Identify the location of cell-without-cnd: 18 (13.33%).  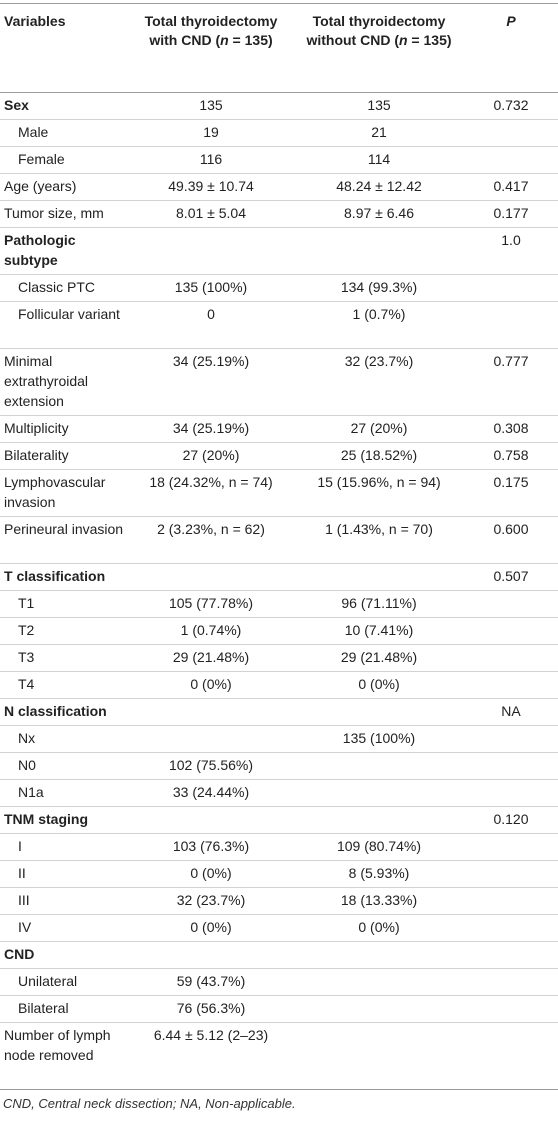
(379, 901).